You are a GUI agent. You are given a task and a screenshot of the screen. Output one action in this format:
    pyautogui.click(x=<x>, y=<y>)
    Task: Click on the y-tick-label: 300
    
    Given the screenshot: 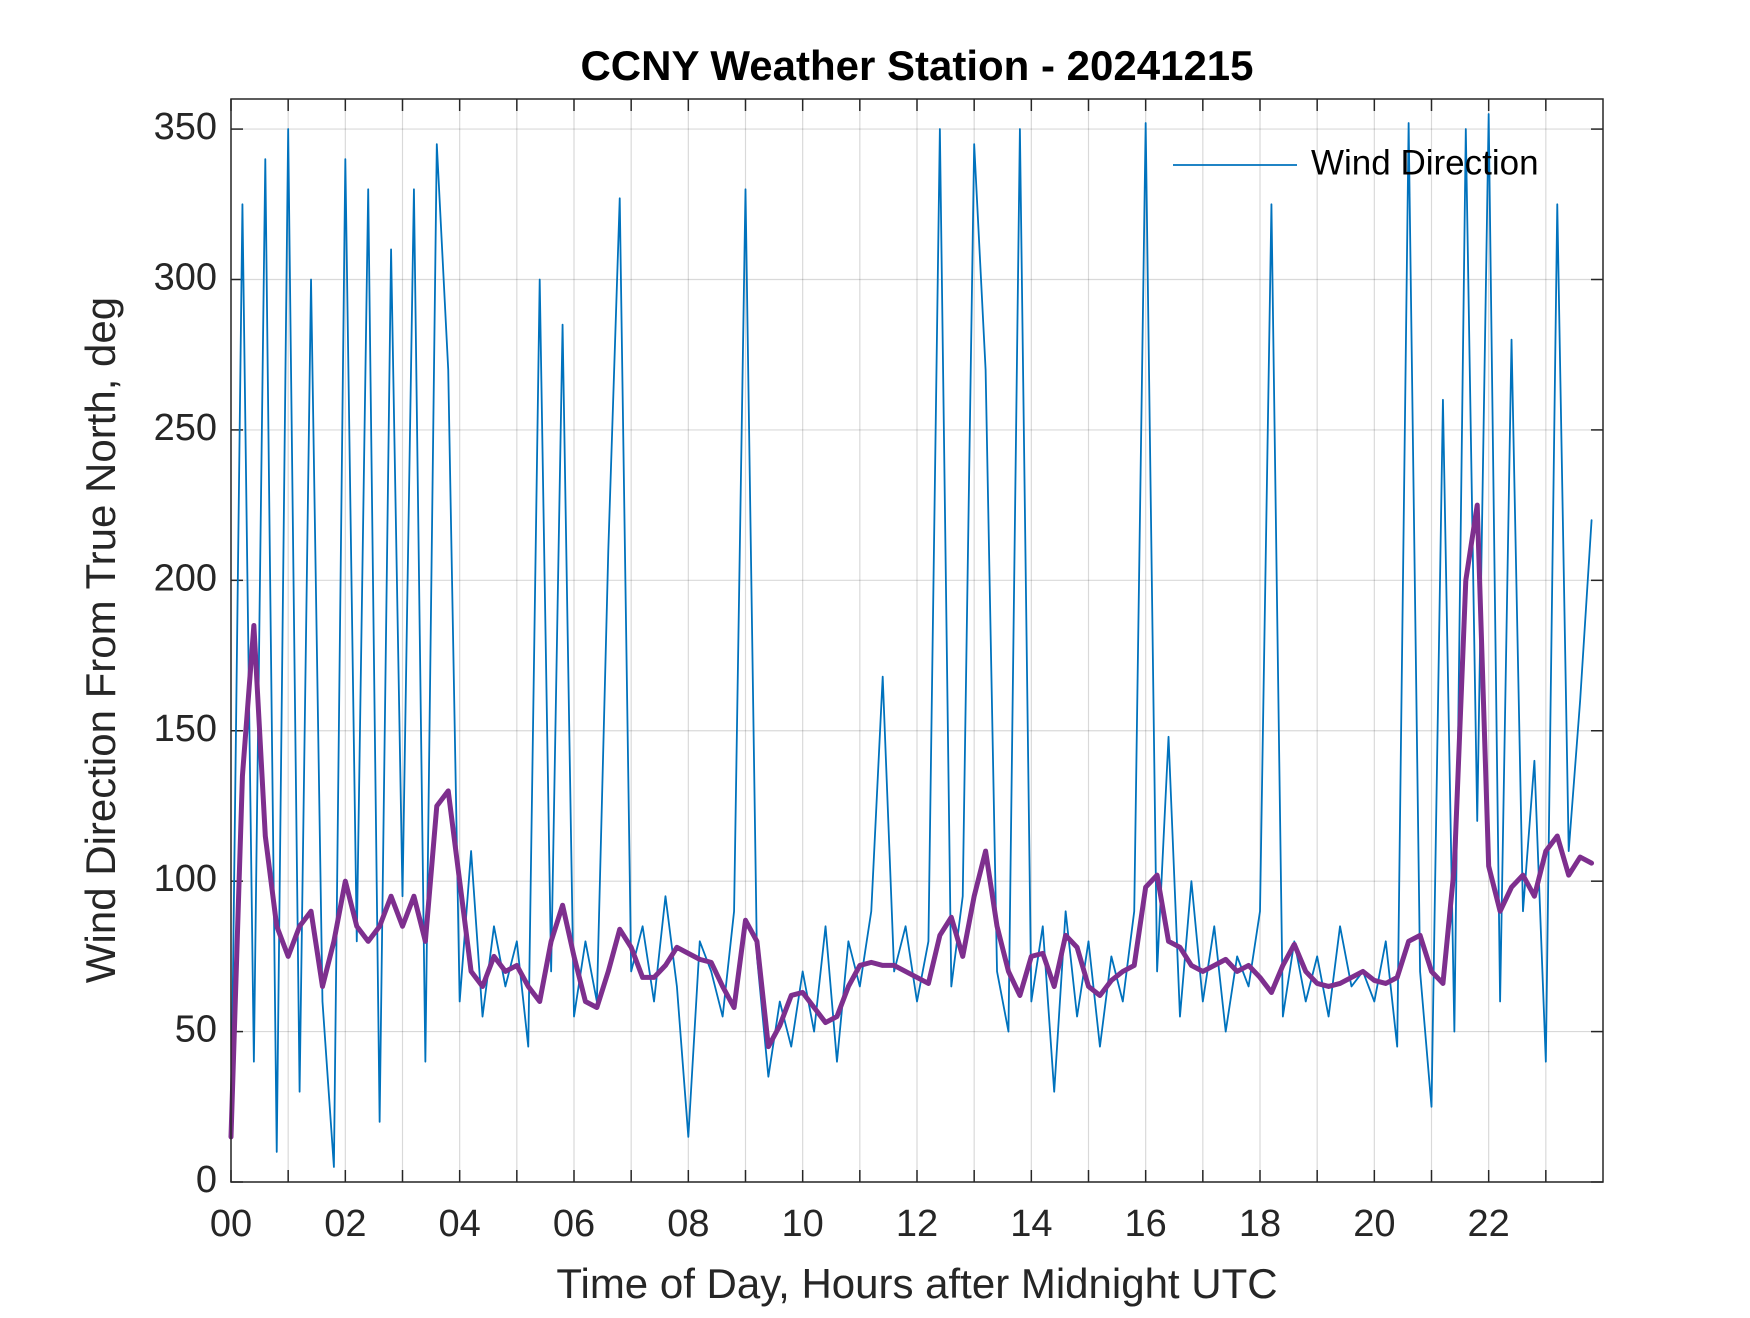 What is the action you would take?
    pyautogui.click(x=185, y=278)
    